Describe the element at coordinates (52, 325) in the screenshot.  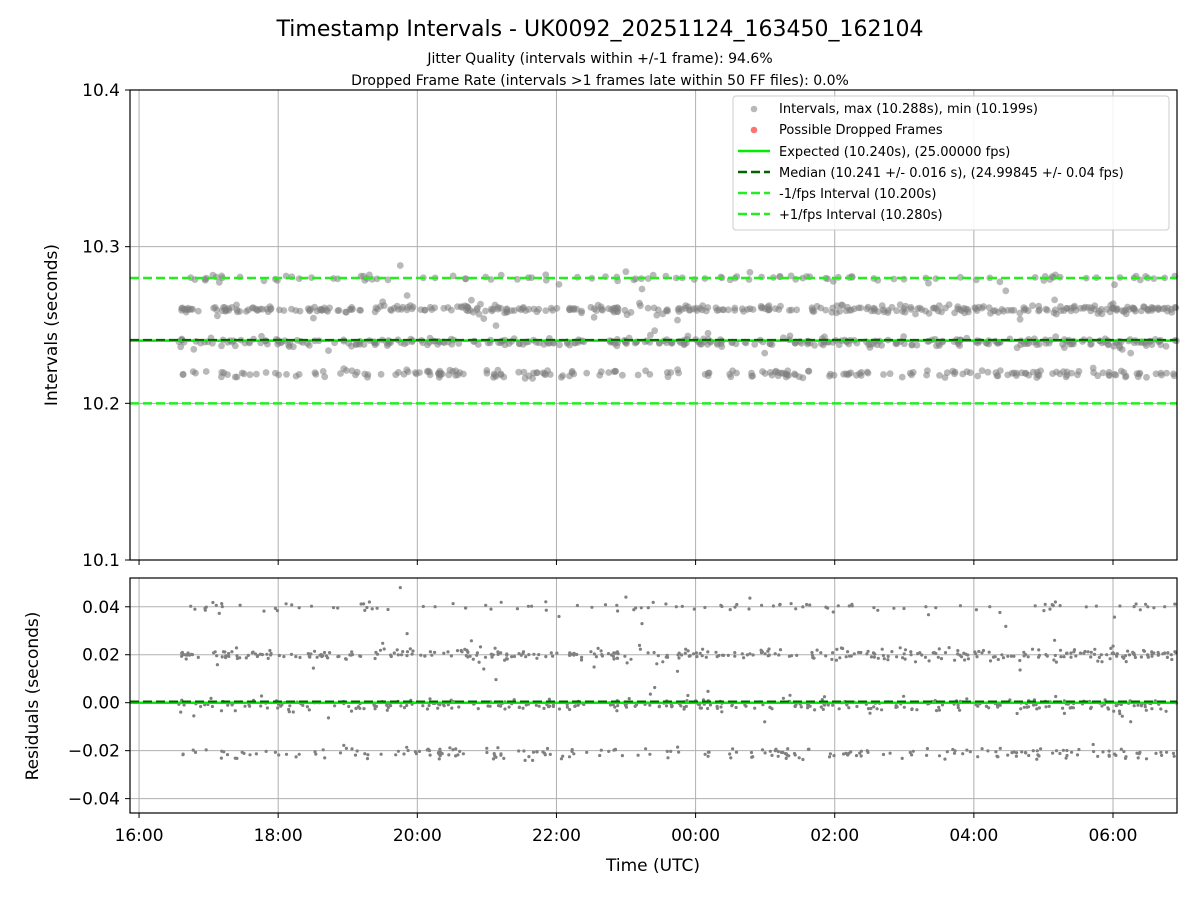
I see `intervals-y-axis-label: Intervals (seconds)` at that location.